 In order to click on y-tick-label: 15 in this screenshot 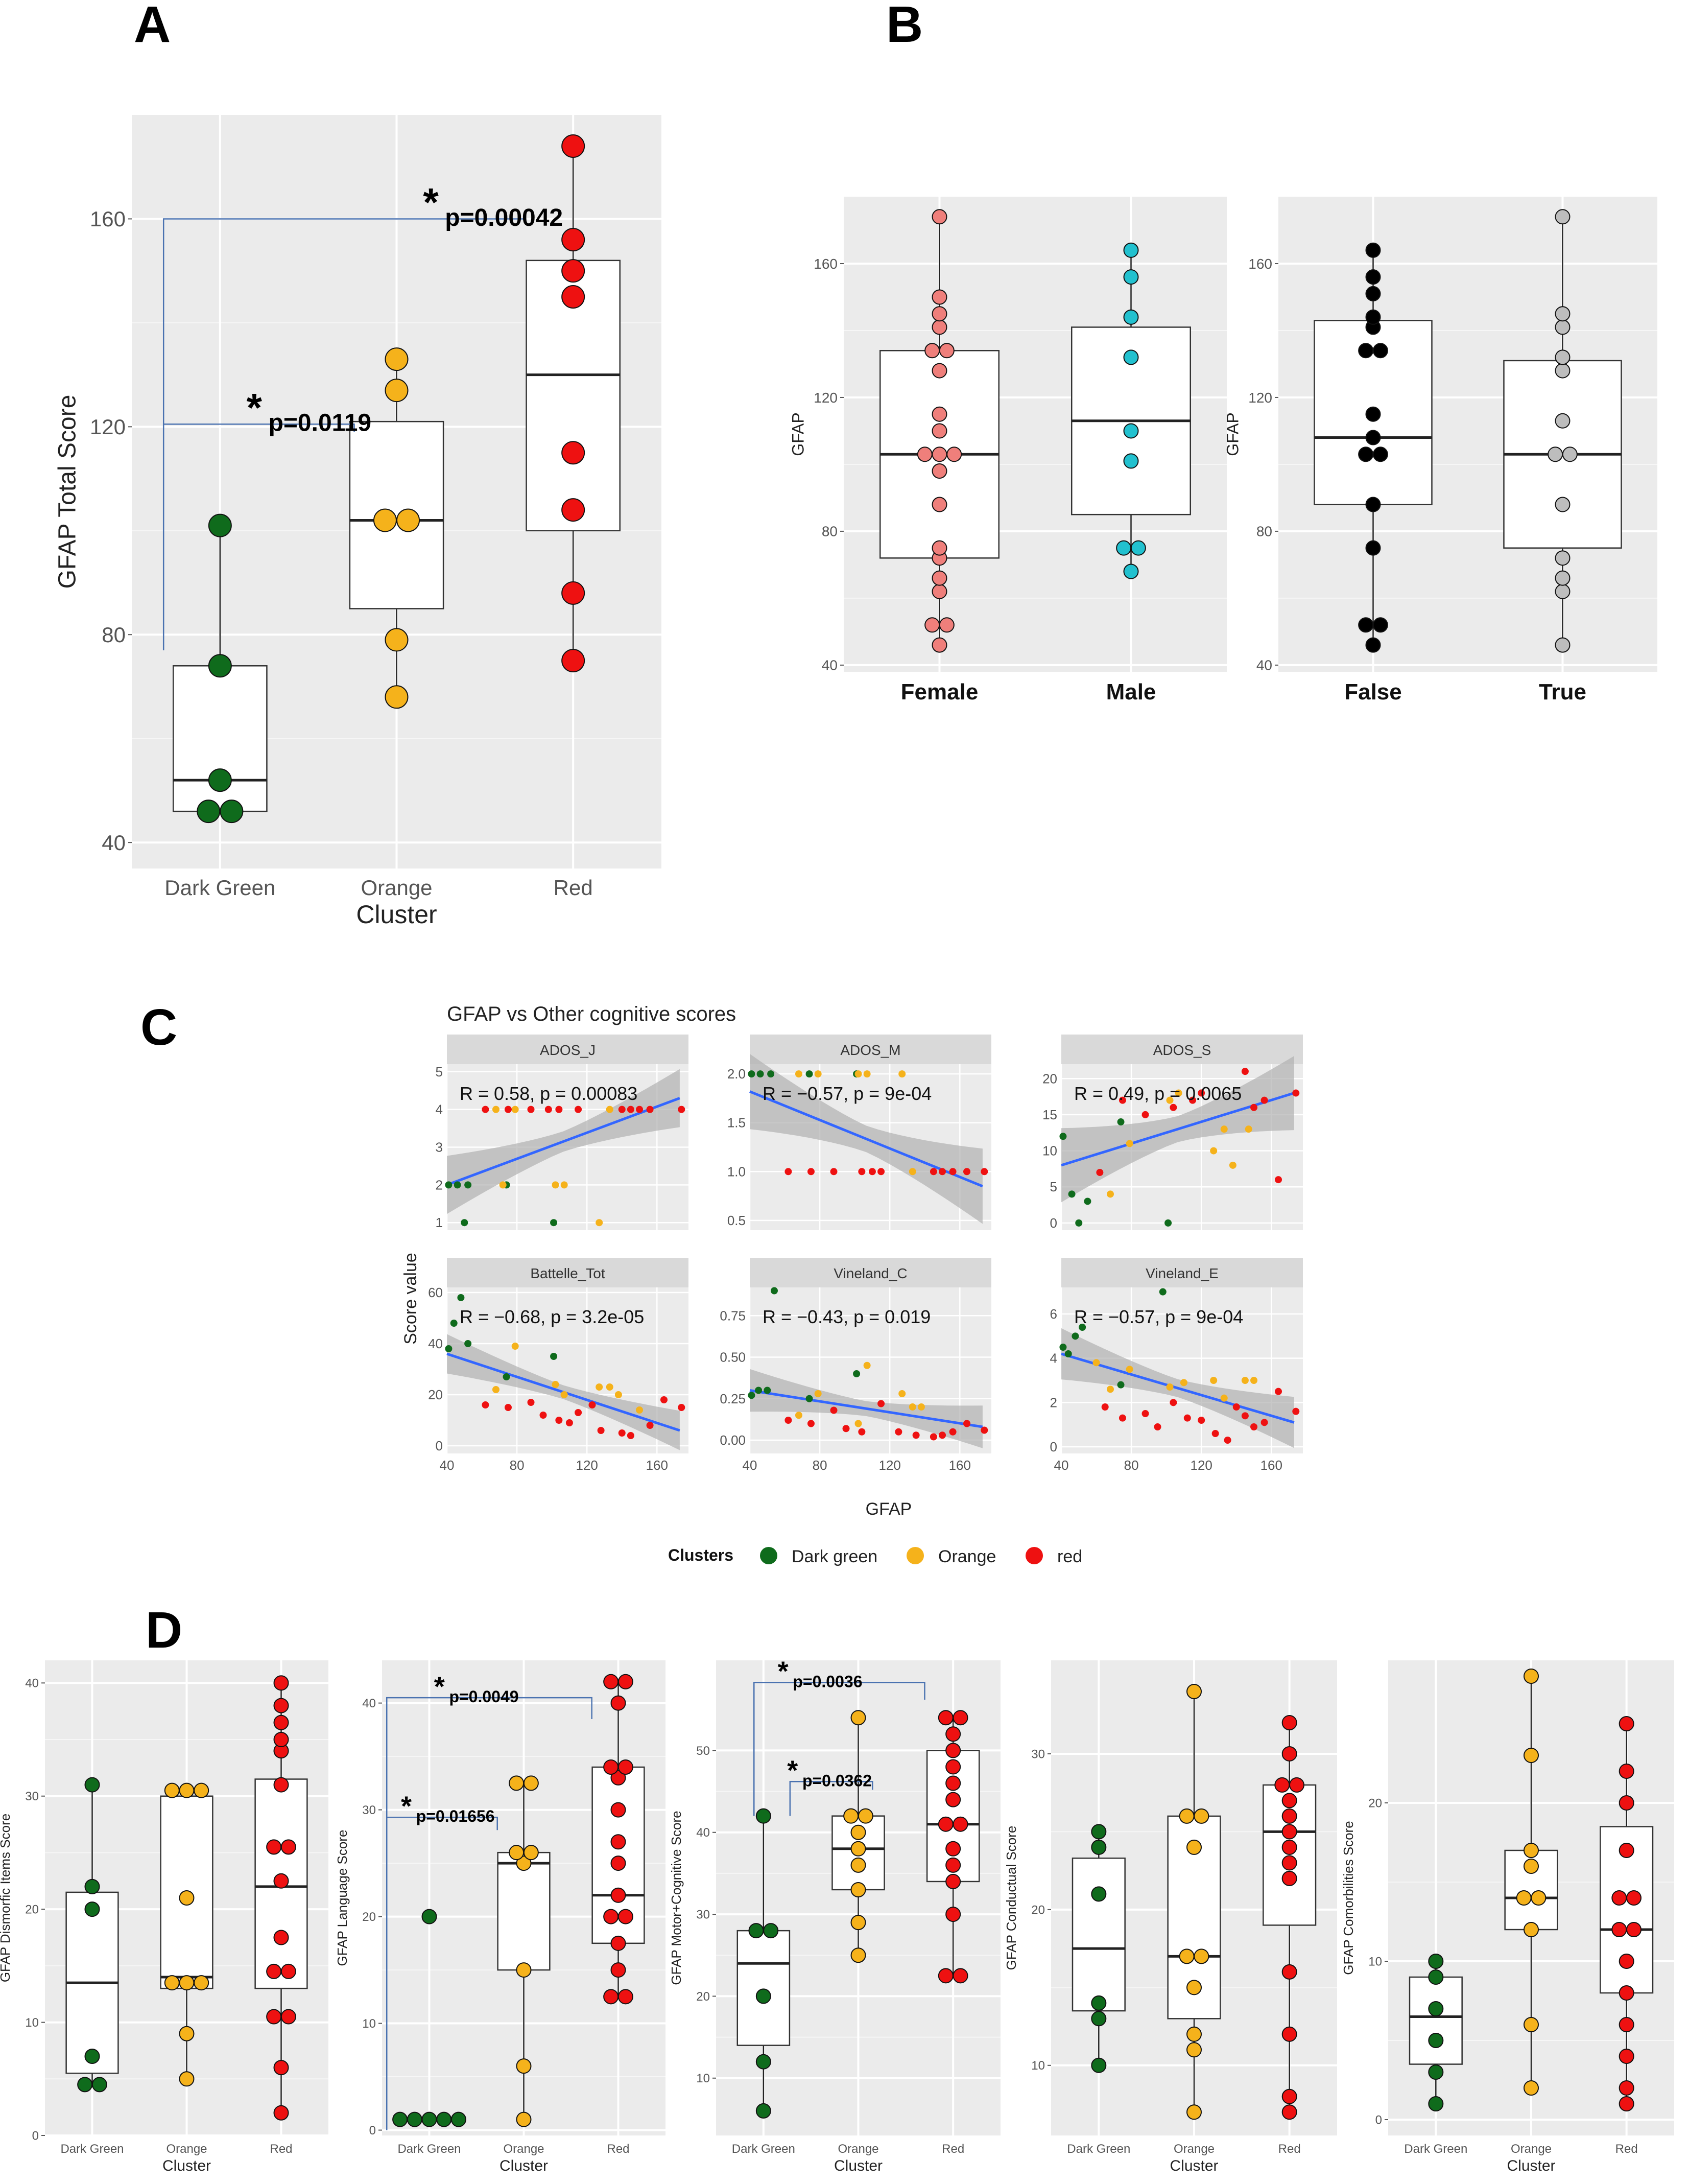, I will do `click(1049, 1114)`.